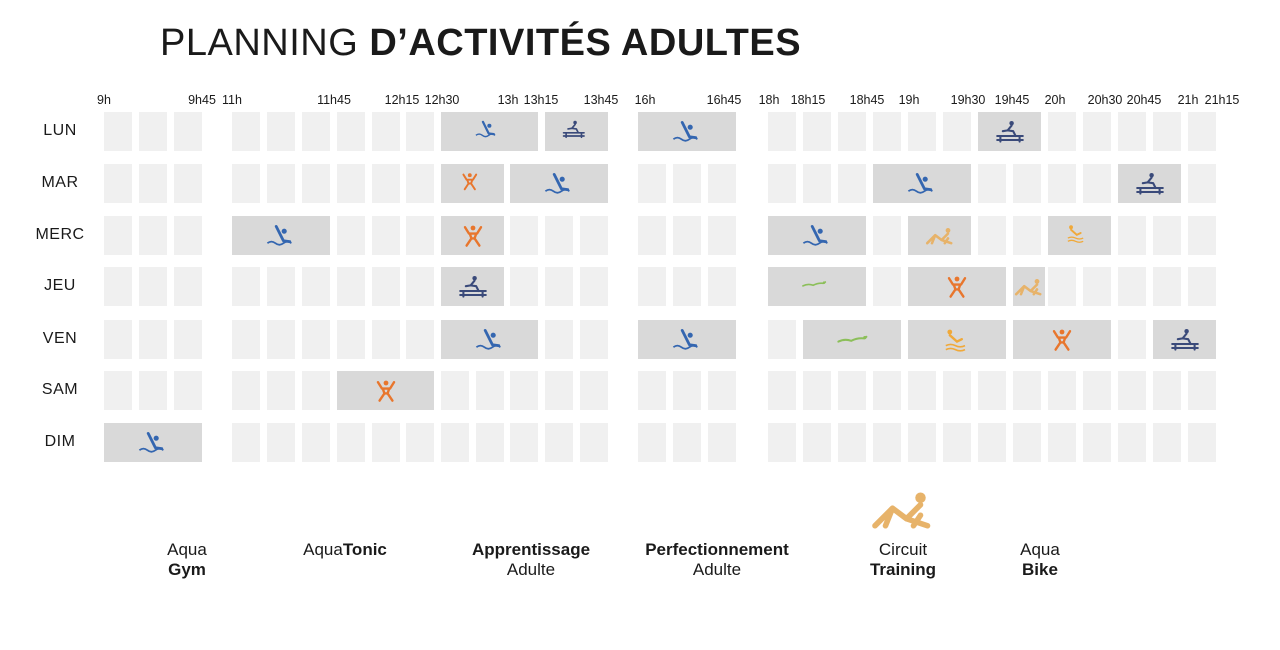  I want to click on aquabike-icon, so click(573, 129).